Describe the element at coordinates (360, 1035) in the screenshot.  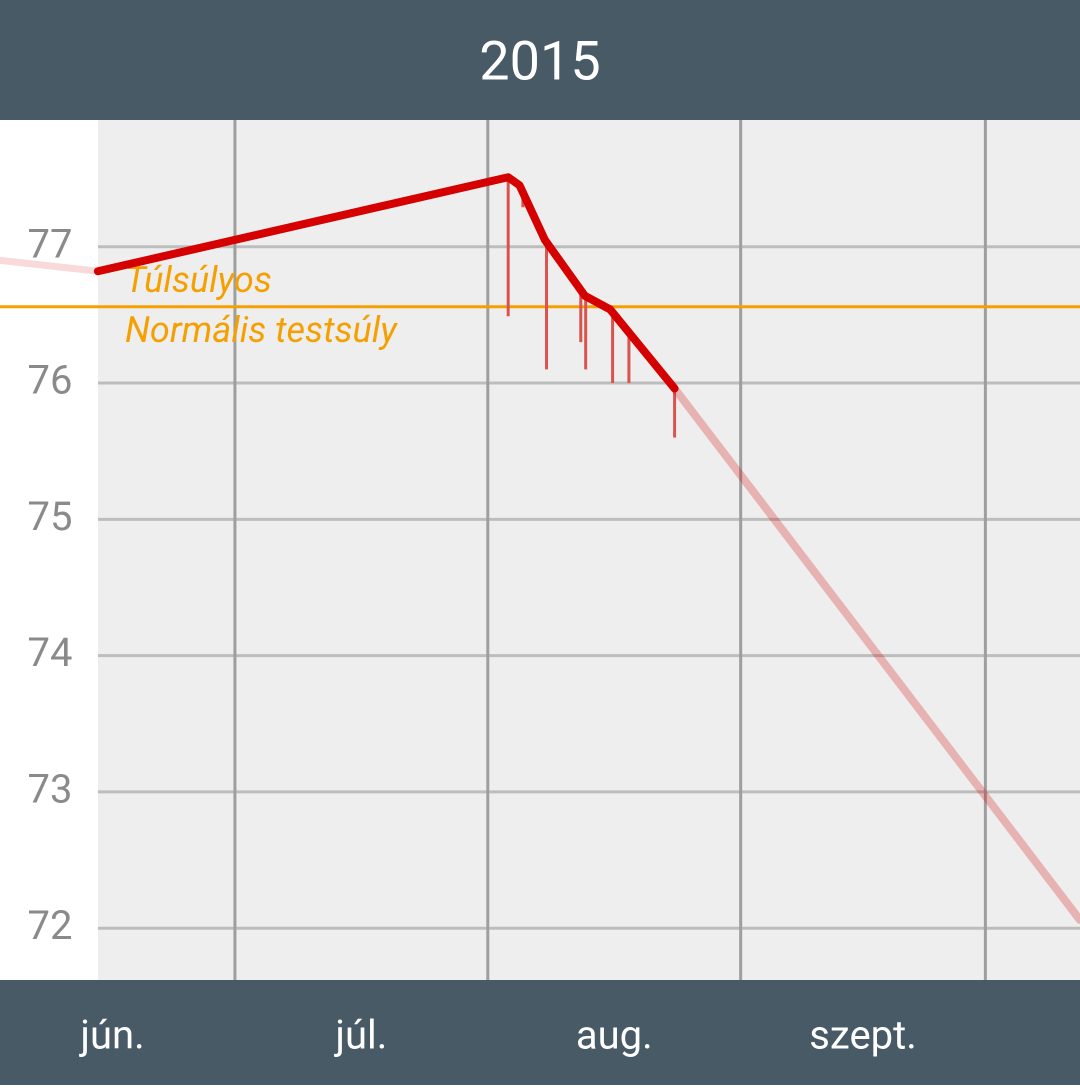
I see `x-tick-label: júl.` at that location.